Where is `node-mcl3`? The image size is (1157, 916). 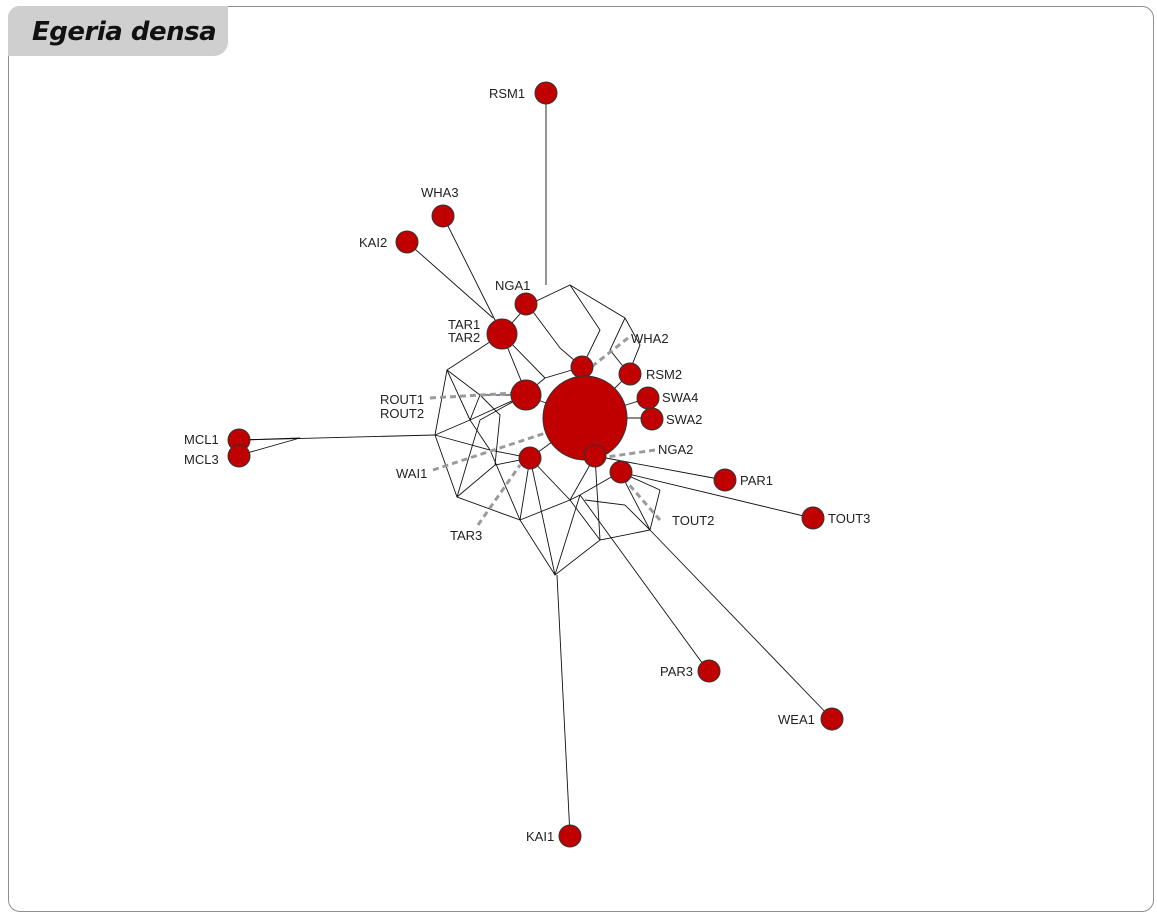
node-mcl3 is located at coordinates (239, 456).